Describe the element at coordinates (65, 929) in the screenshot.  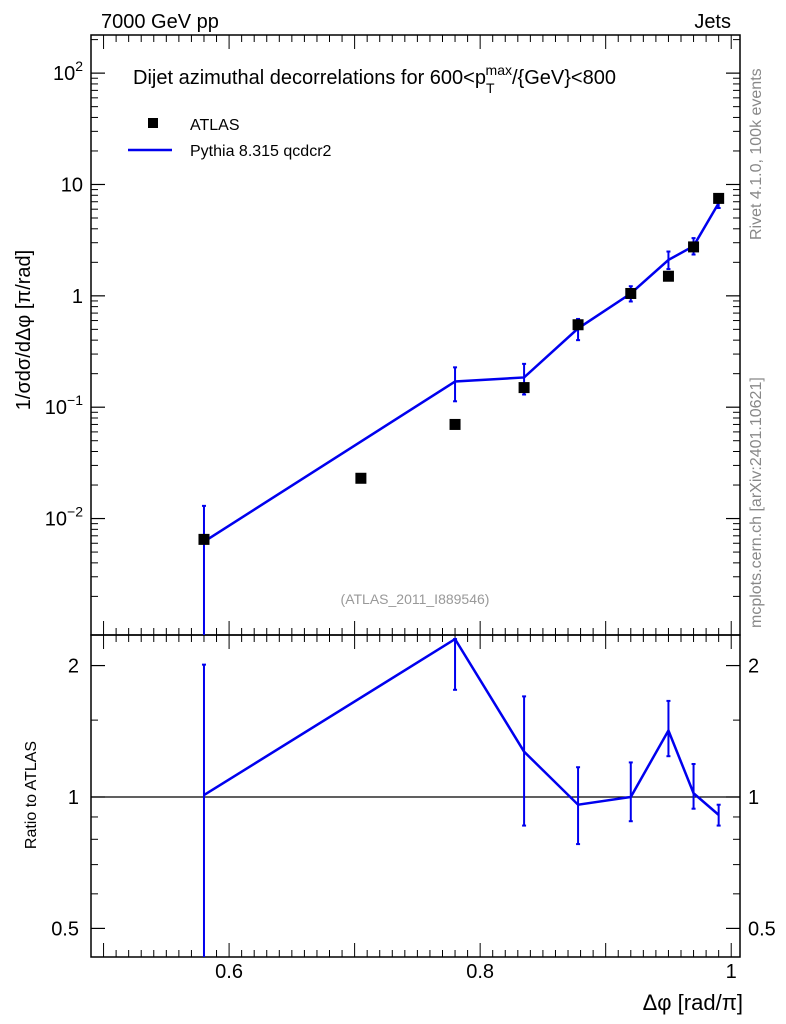
I see `ratio-y-tick-label: 0.5` at that location.